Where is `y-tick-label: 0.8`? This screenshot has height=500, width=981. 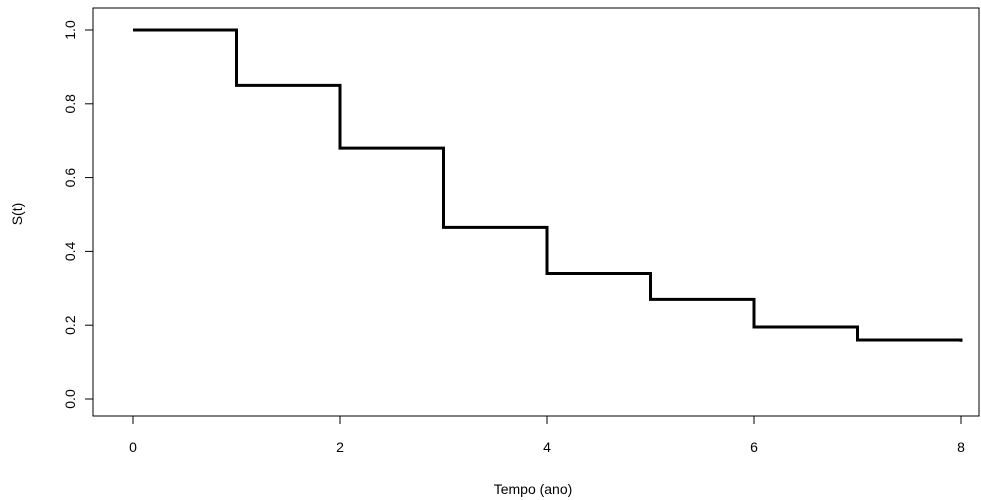
y-tick-label: 0.8 is located at coordinates (70, 104).